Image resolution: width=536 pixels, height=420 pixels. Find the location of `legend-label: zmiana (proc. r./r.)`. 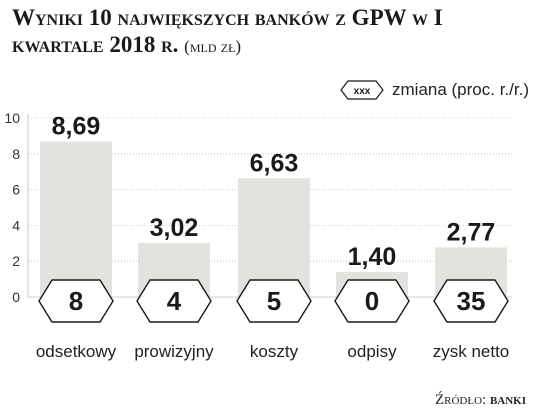

legend-label: zmiana (proc. r./r.) is located at coordinates (460, 89).